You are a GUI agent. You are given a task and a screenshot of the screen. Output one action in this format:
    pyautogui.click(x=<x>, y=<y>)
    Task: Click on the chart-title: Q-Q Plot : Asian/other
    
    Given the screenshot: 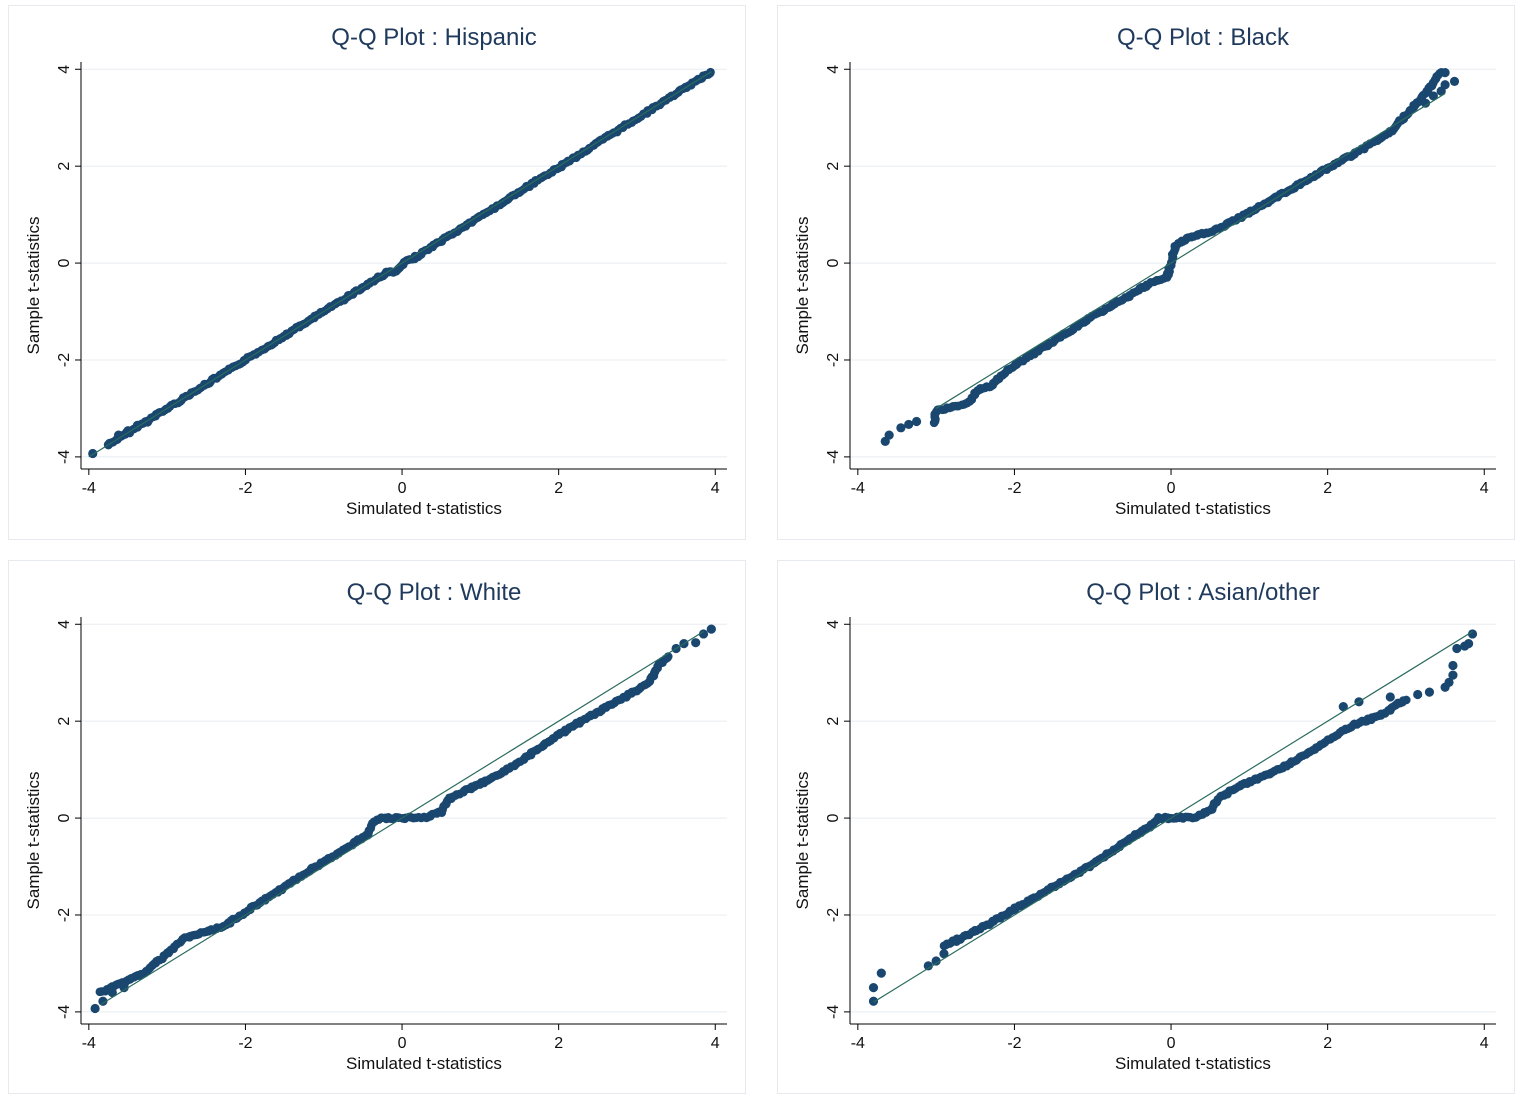 What is the action you would take?
    pyautogui.click(x=1202, y=592)
    